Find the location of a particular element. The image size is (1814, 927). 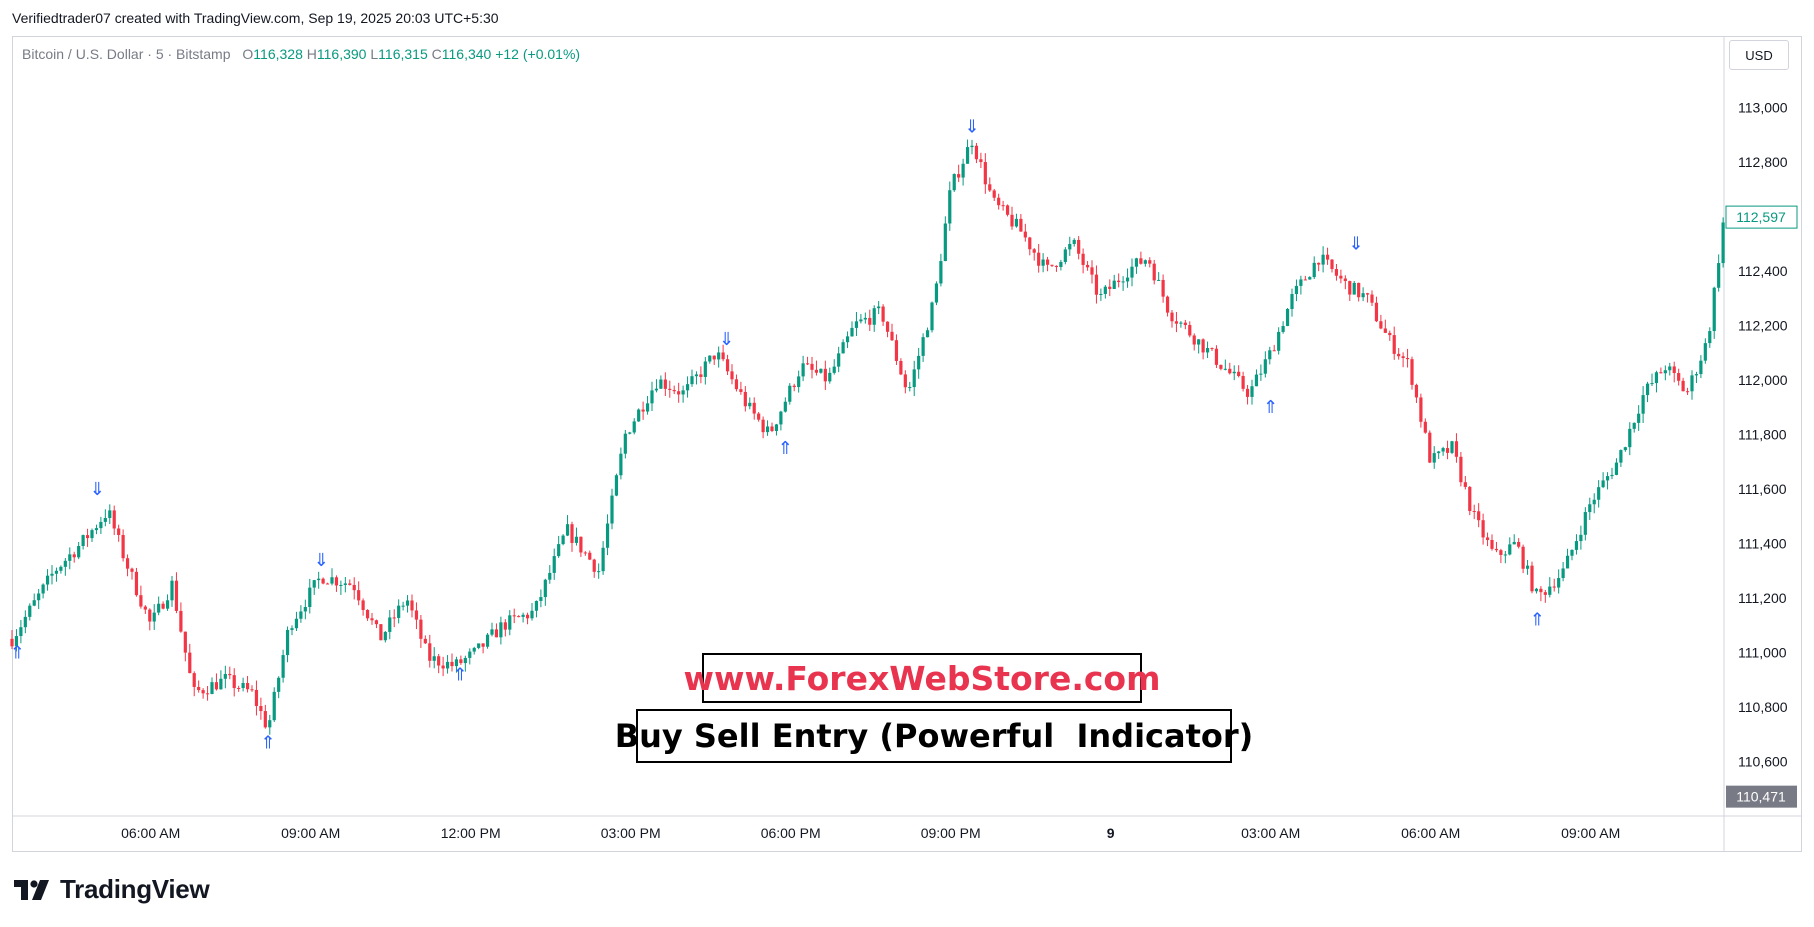

low-price-label: 110,471 is located at coordinates (1761, 797).